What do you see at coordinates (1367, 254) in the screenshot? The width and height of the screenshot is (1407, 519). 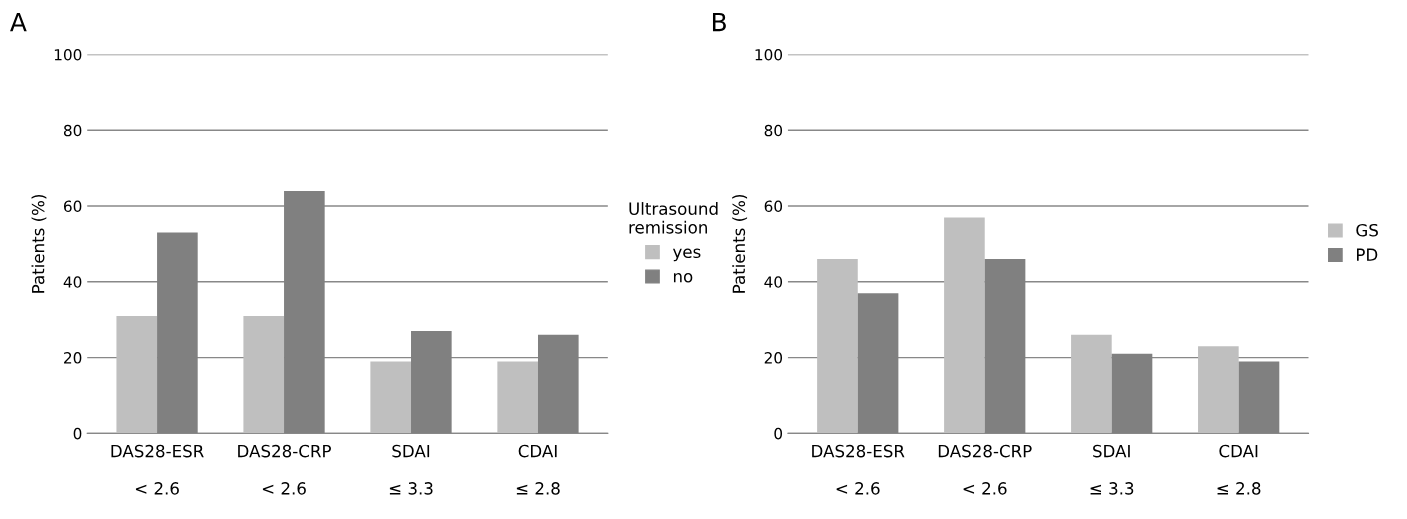 I see `legend-label: PD` at bounding box center [1367, 254].